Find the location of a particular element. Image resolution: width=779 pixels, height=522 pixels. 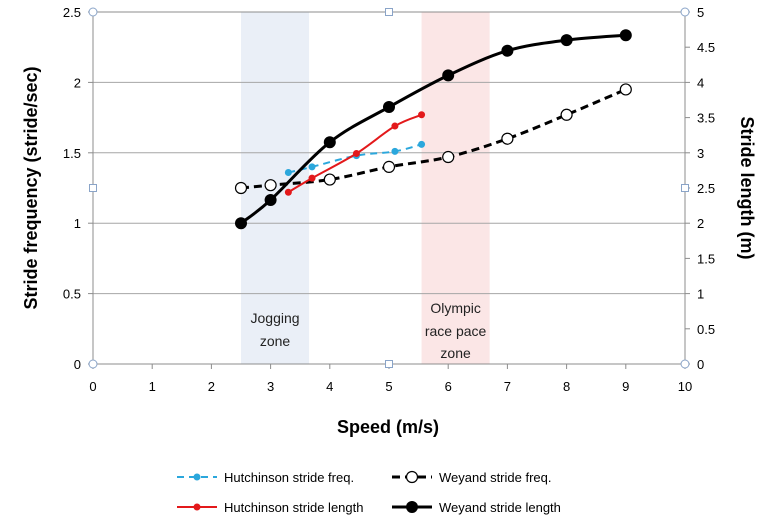

zone-label-0-1: zone is located at coordinates (275, 341).